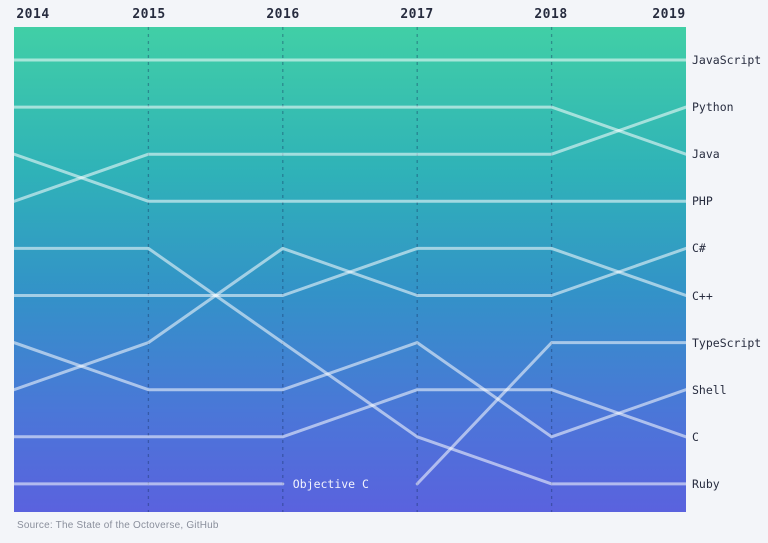 The height and width of the screenshot is (543, 768). What do you see at coordinates (699, 248) in the screenshot?
I see `language-label-c: C#` at bounding box center [699, 248].